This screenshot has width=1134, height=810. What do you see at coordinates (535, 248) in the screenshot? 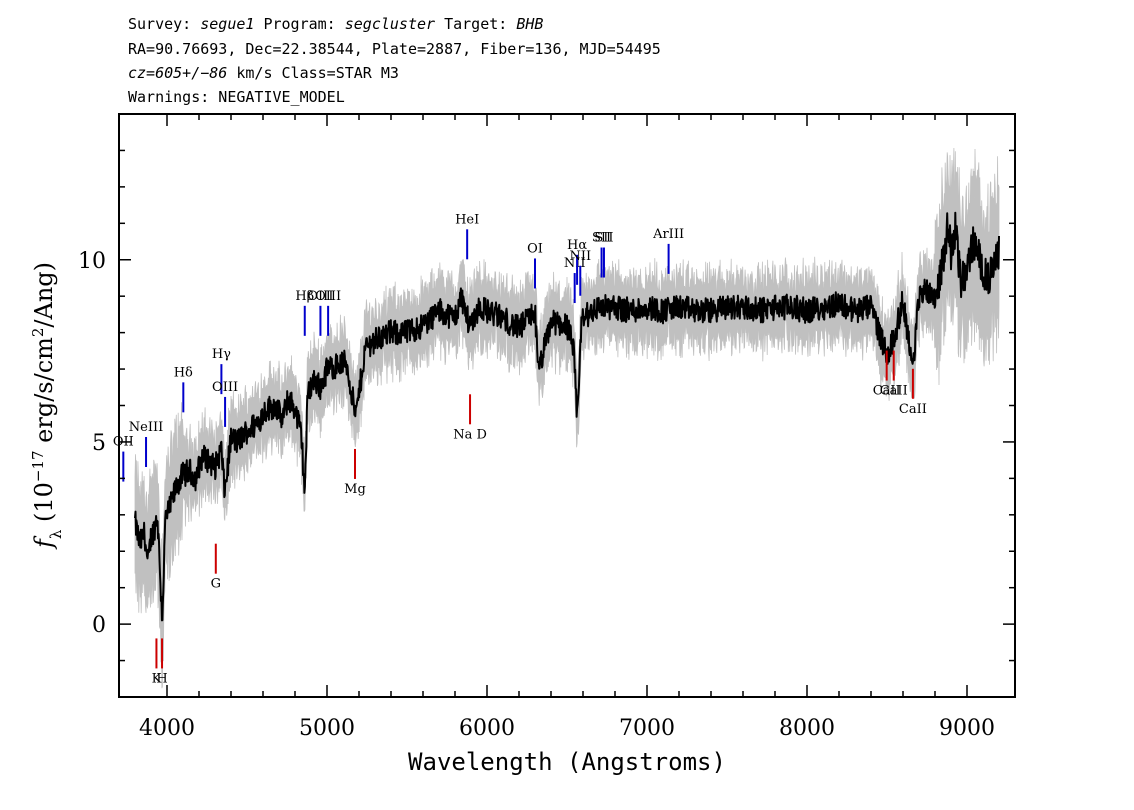
I see `line-label-9: OI` at bounding box center [535, 248].